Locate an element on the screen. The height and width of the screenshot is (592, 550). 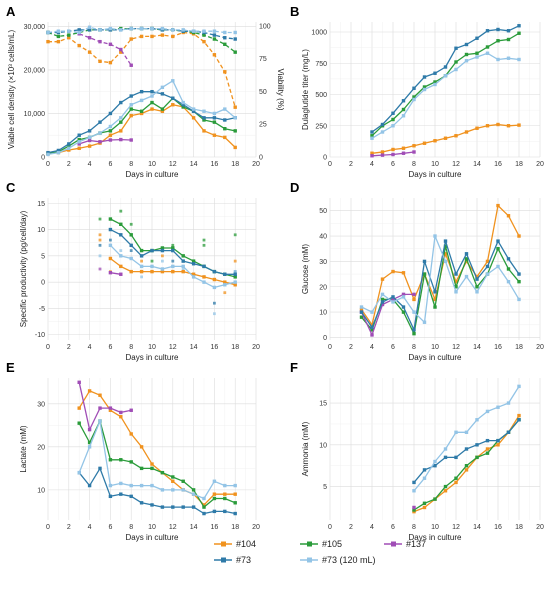
y-axis-title: Dulaglutide titer (mg/L) is located at coordinates (305, 89).